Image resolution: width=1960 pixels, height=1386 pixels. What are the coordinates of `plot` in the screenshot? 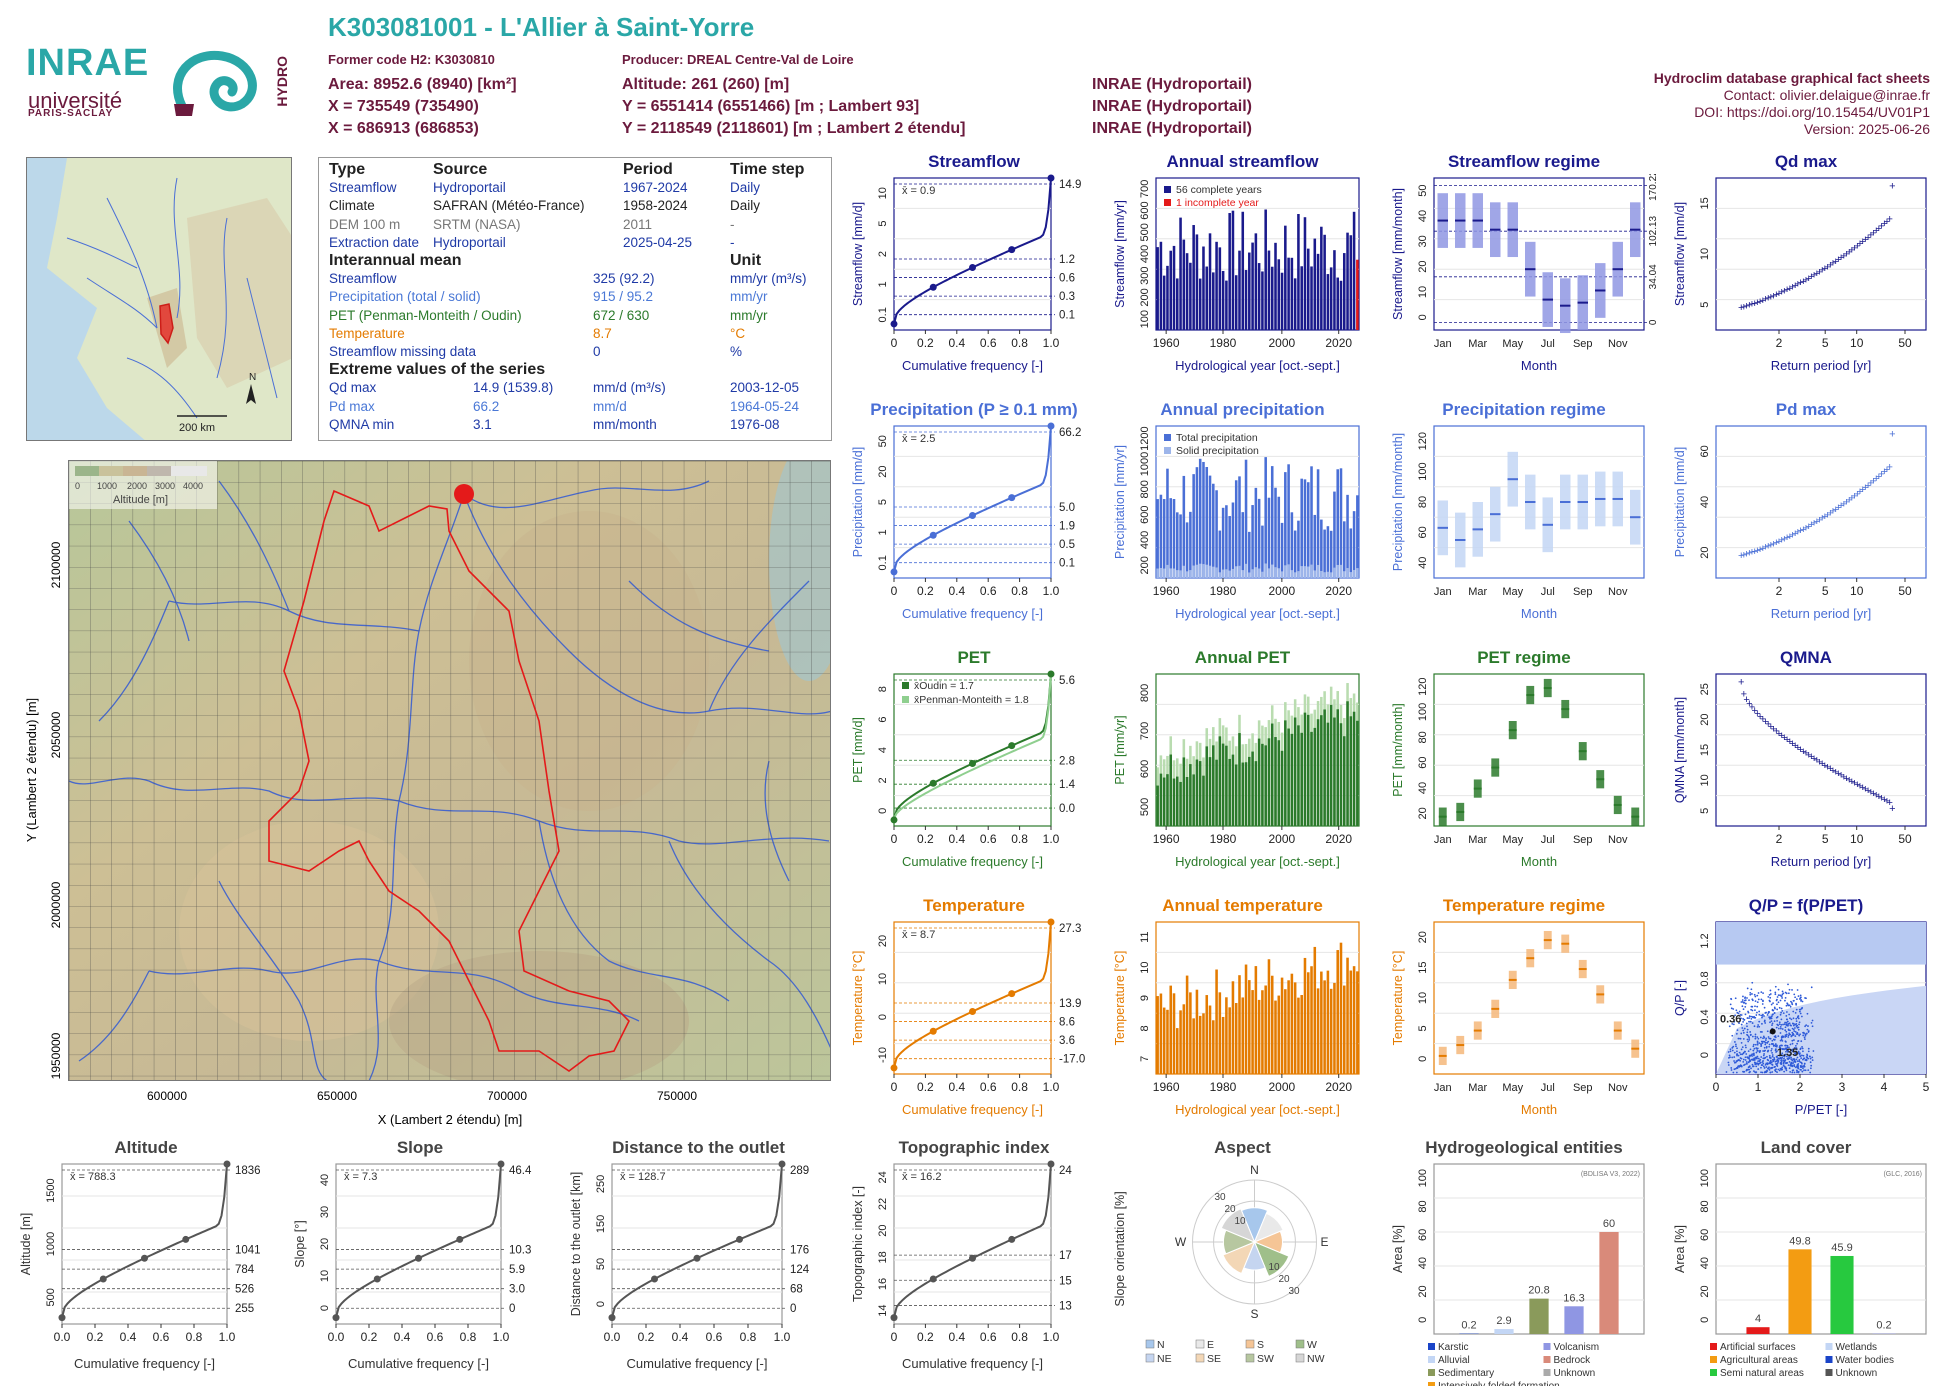 It's located at (697, 1244).